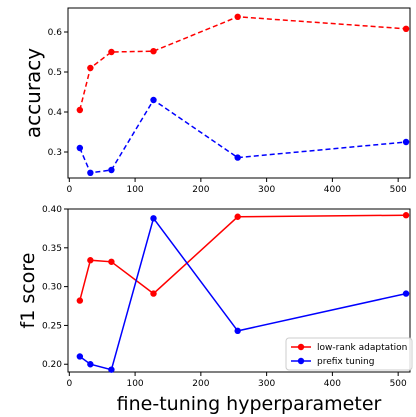 Image resolution: width=416 pixels, height=417 pixels. I want to click on y-tick-label: 0.6, so click(55, 33).